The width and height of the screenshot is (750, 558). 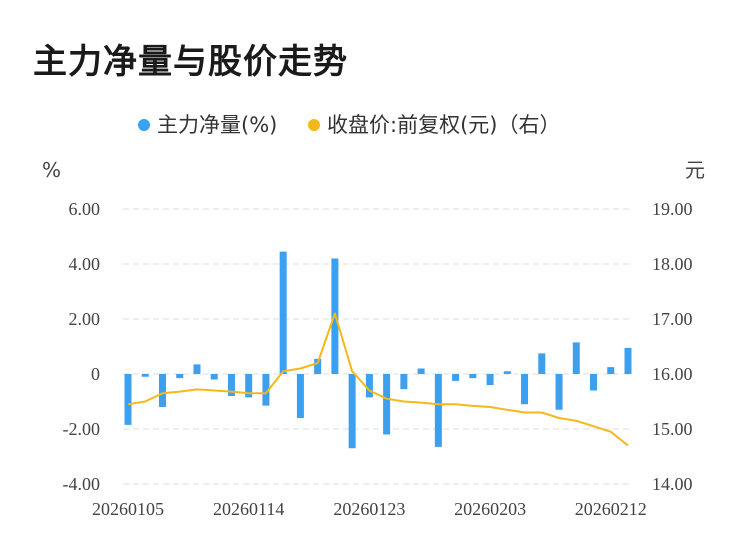 What do you see at coordinates (672, 429) in the screenshot?
I see `y-right-tick-label: 15.00` at bounding box center [672, 429].